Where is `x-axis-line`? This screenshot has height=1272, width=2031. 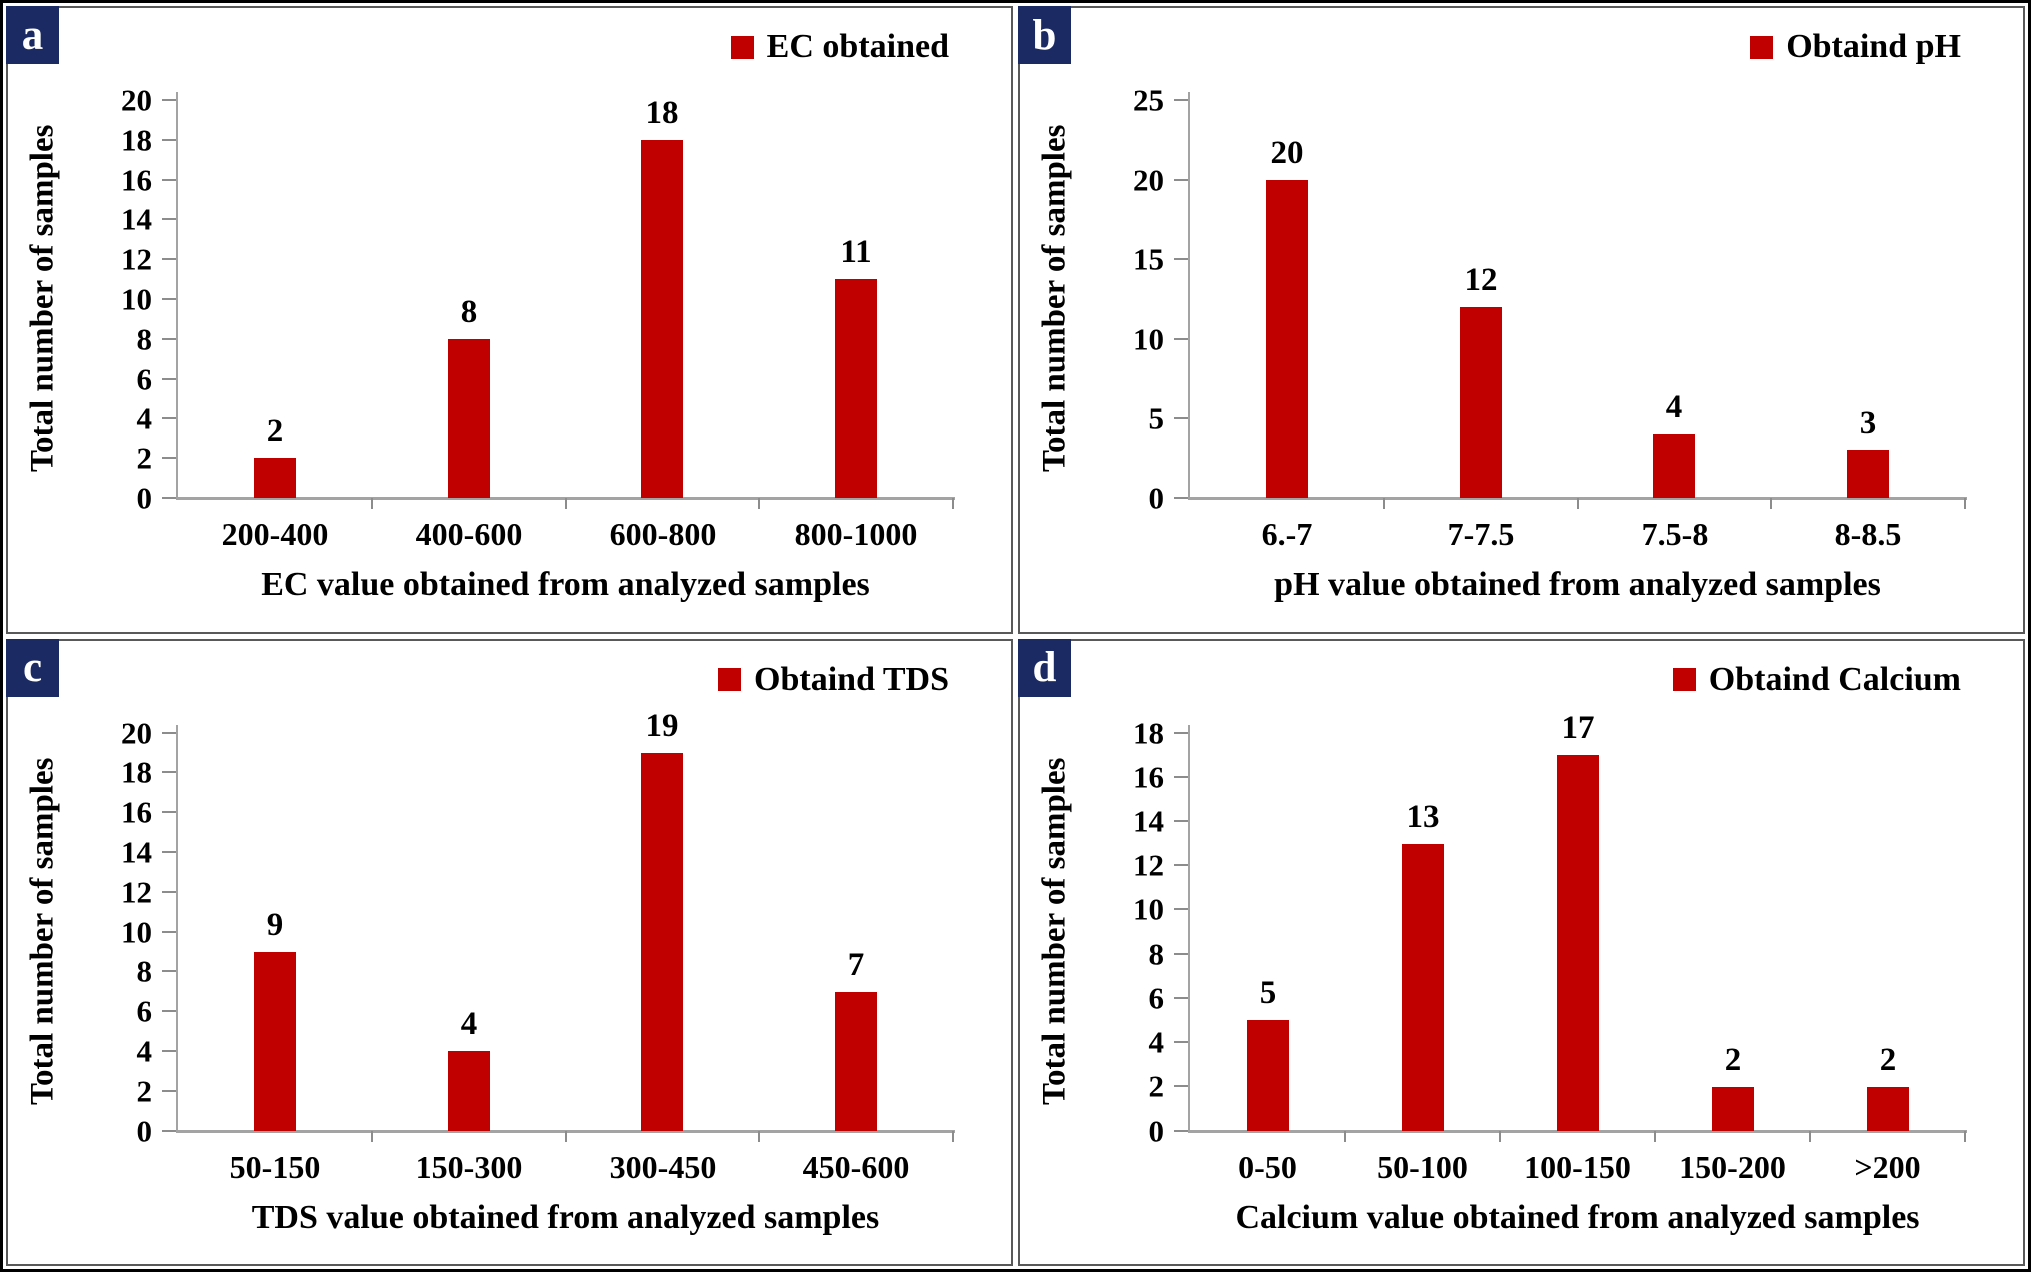
x-axis-line is located at coordinates (1577, 1131).